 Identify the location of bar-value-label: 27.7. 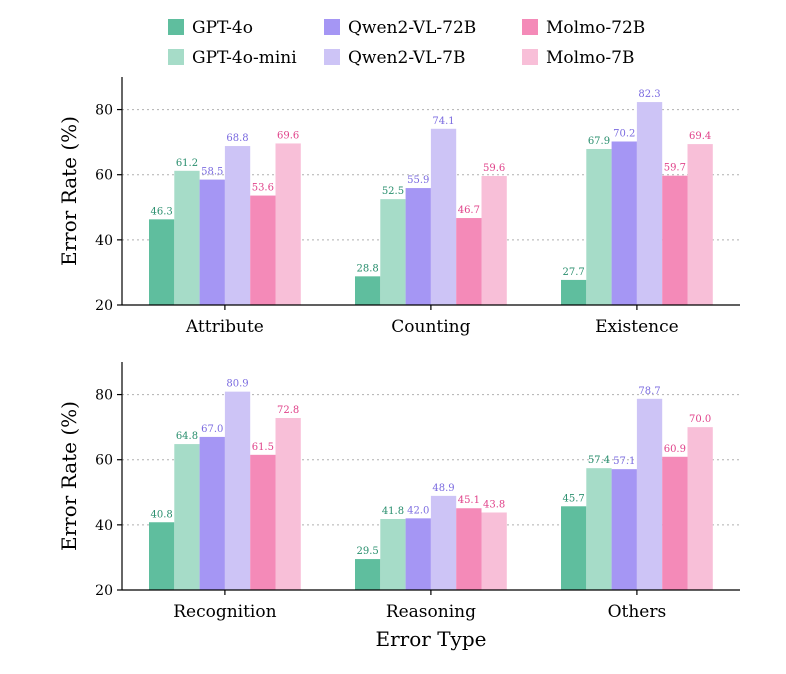
(574, 272).